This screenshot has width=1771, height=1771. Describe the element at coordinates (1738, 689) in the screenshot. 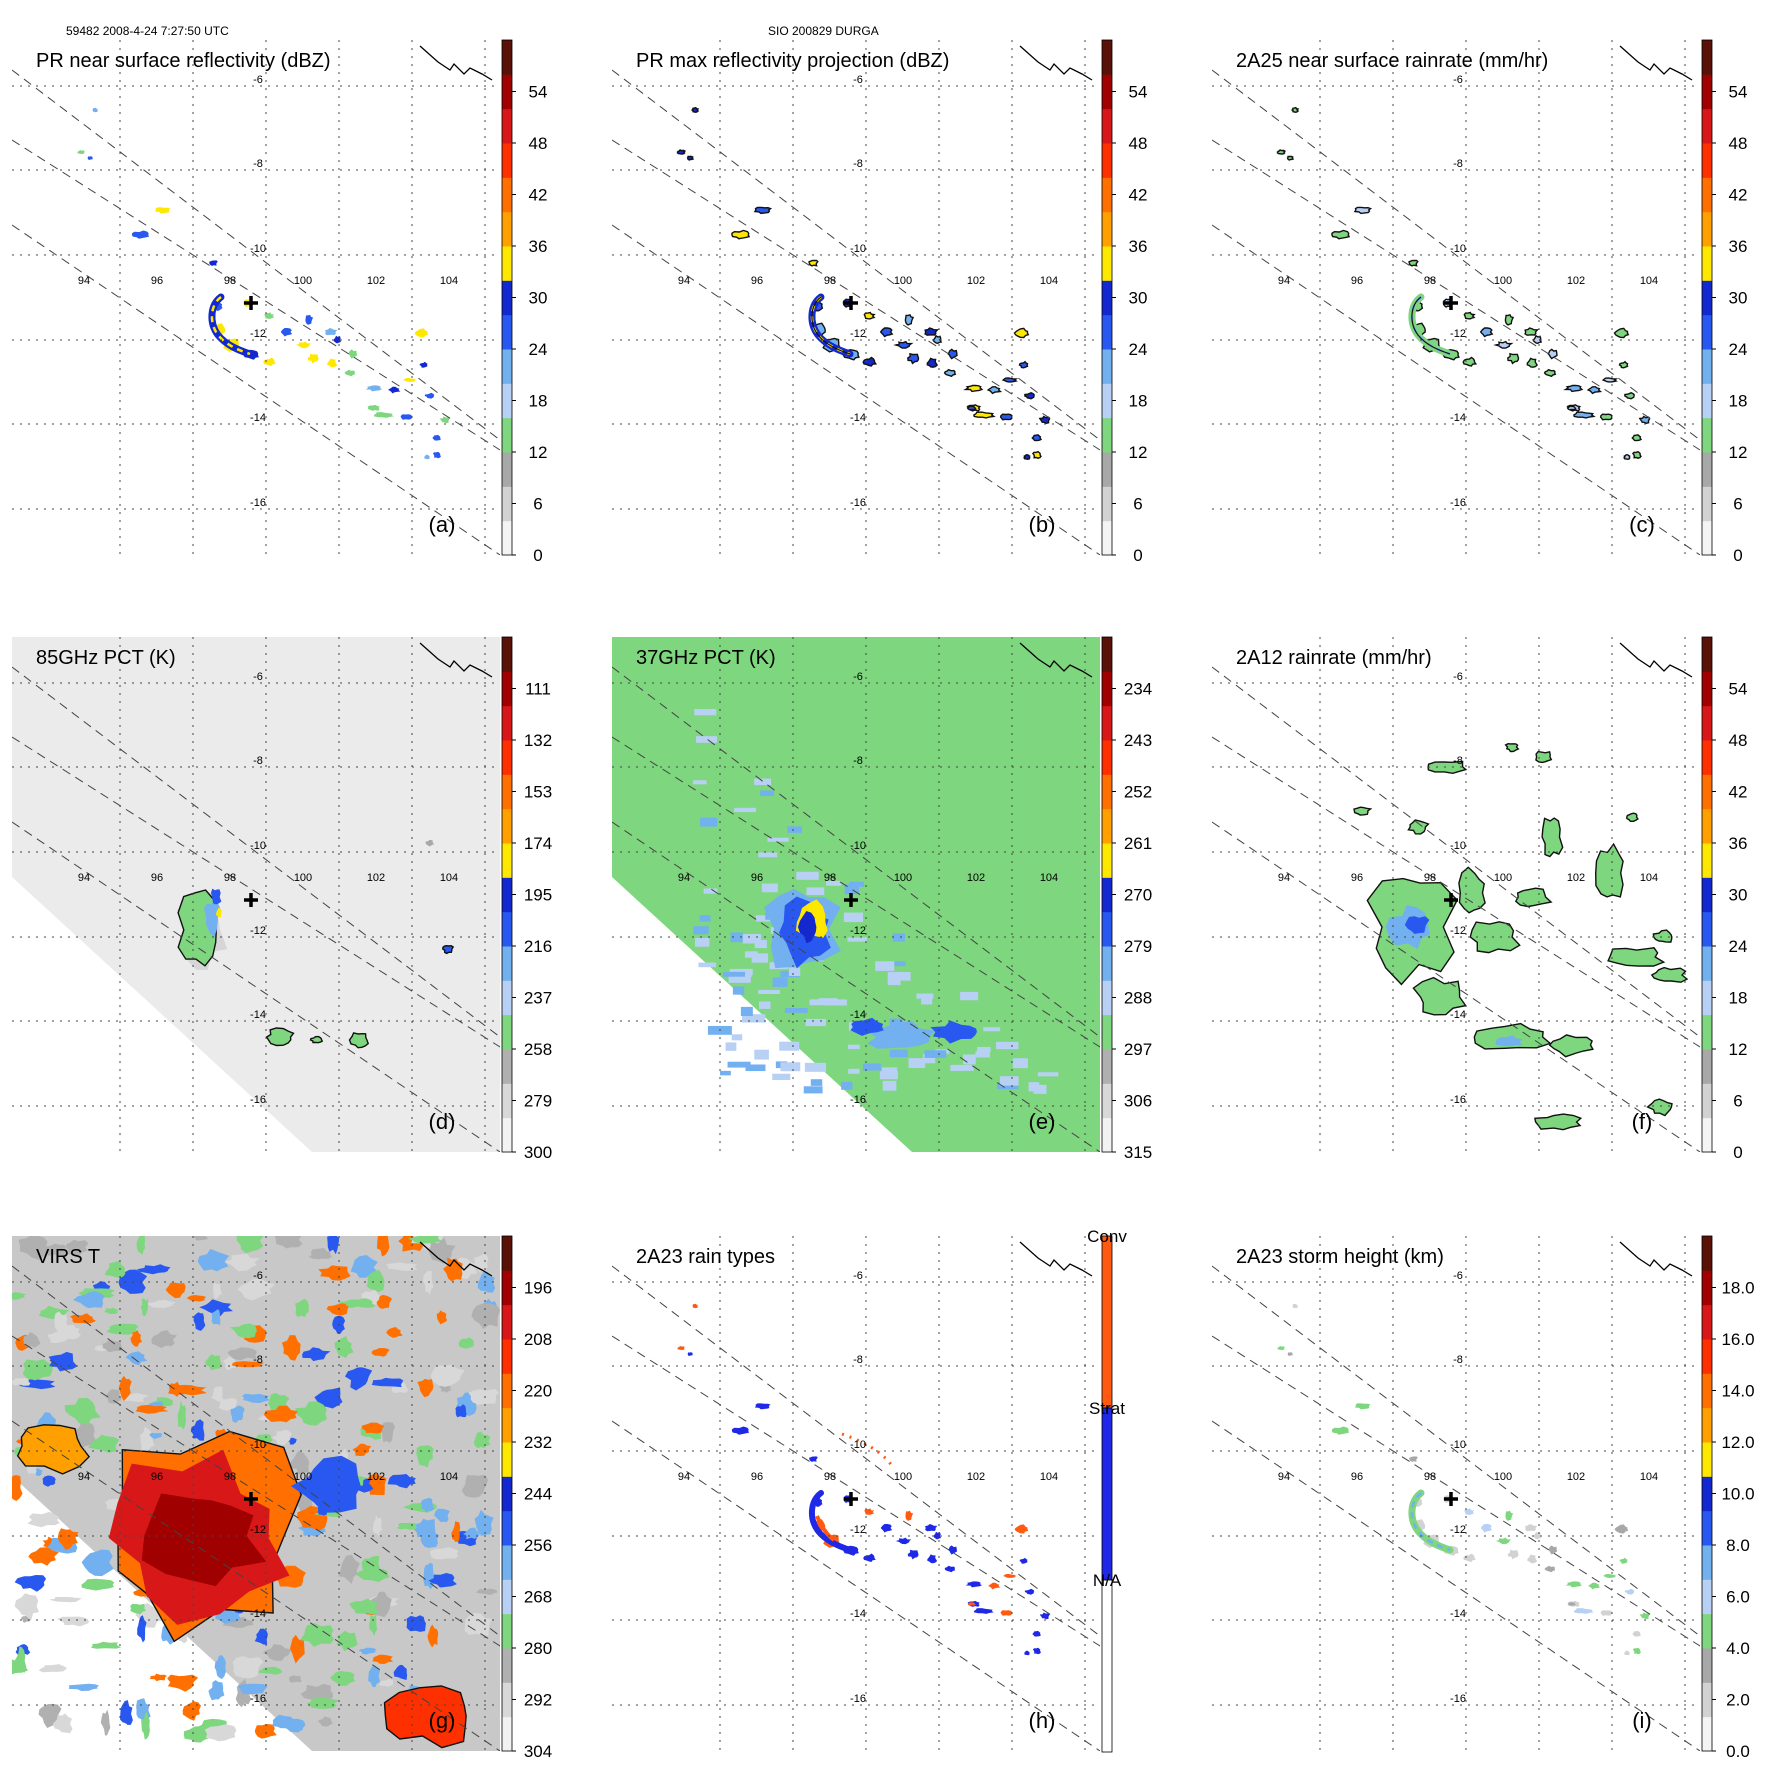

I see `colorbar-tick-label: 54` at that location.